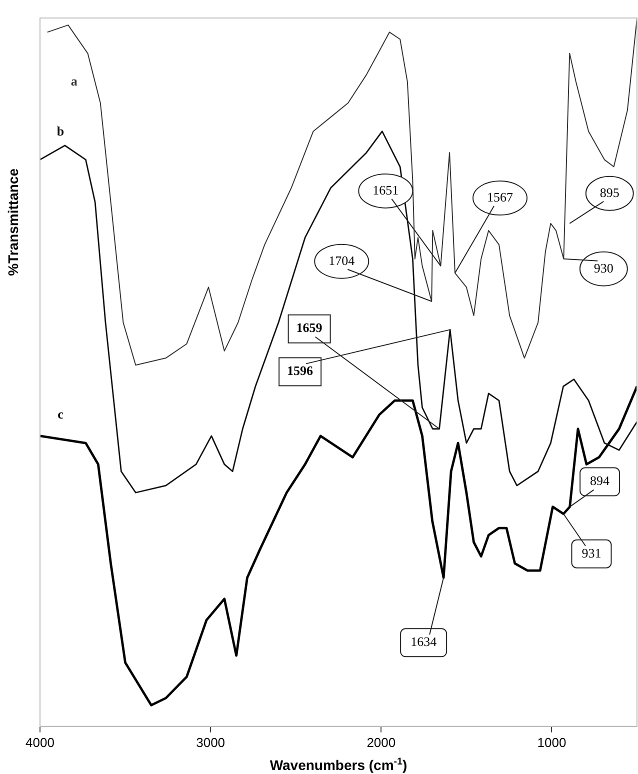  Describe the element at coordinates (13, 222) in the screenshot. I see `y-axis-title: %Transmittance` at that location.